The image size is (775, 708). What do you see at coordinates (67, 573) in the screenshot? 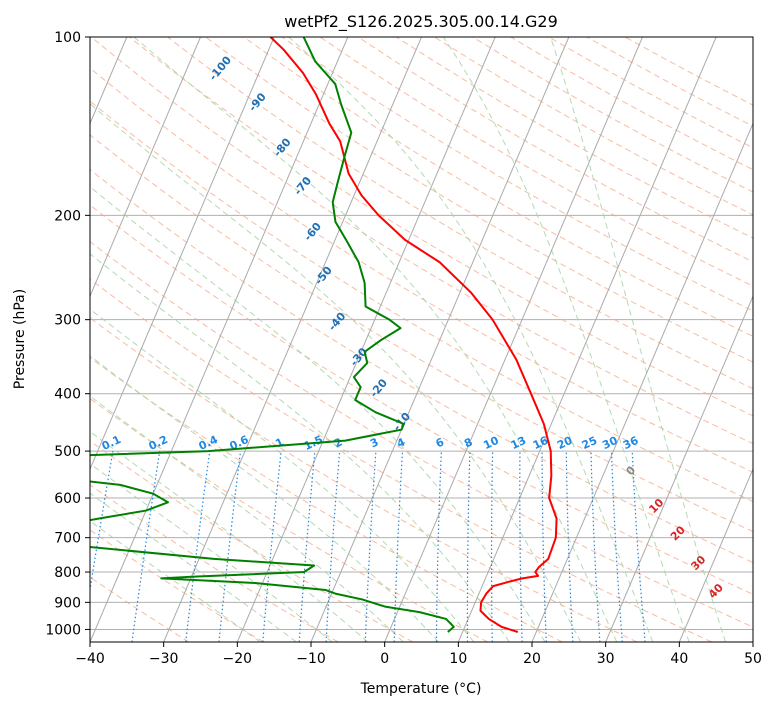
I see `y-tick-label: 800` at bounding box center [67, 573].